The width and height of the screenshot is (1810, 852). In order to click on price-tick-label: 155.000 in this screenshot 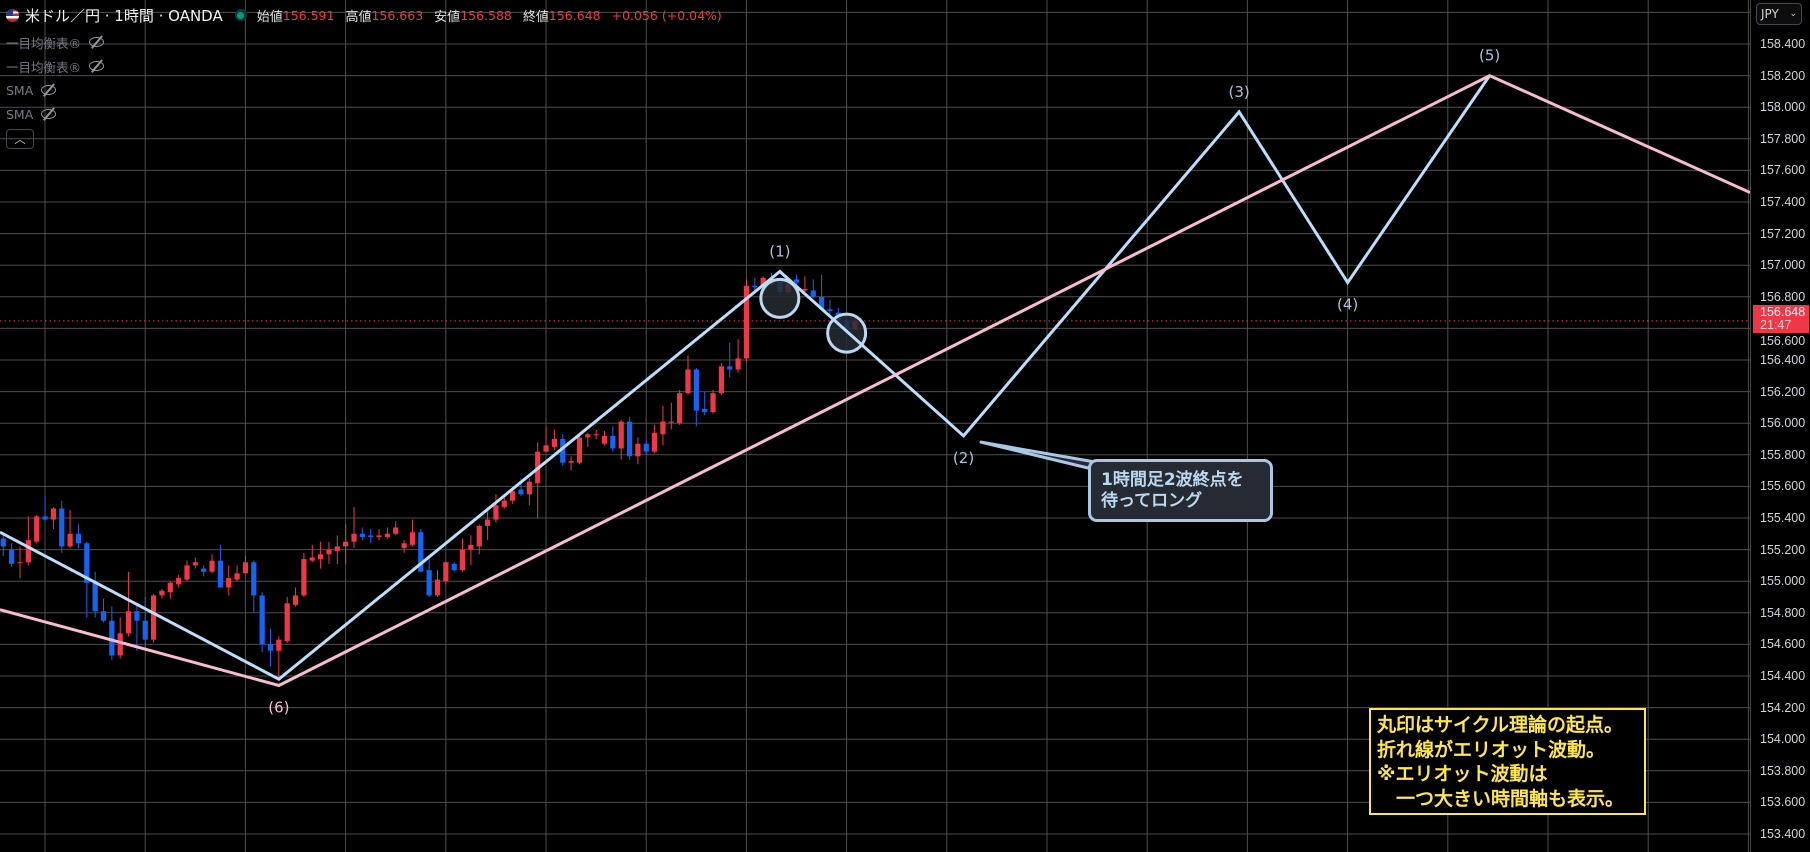, I will do `click(1783, 581)`.